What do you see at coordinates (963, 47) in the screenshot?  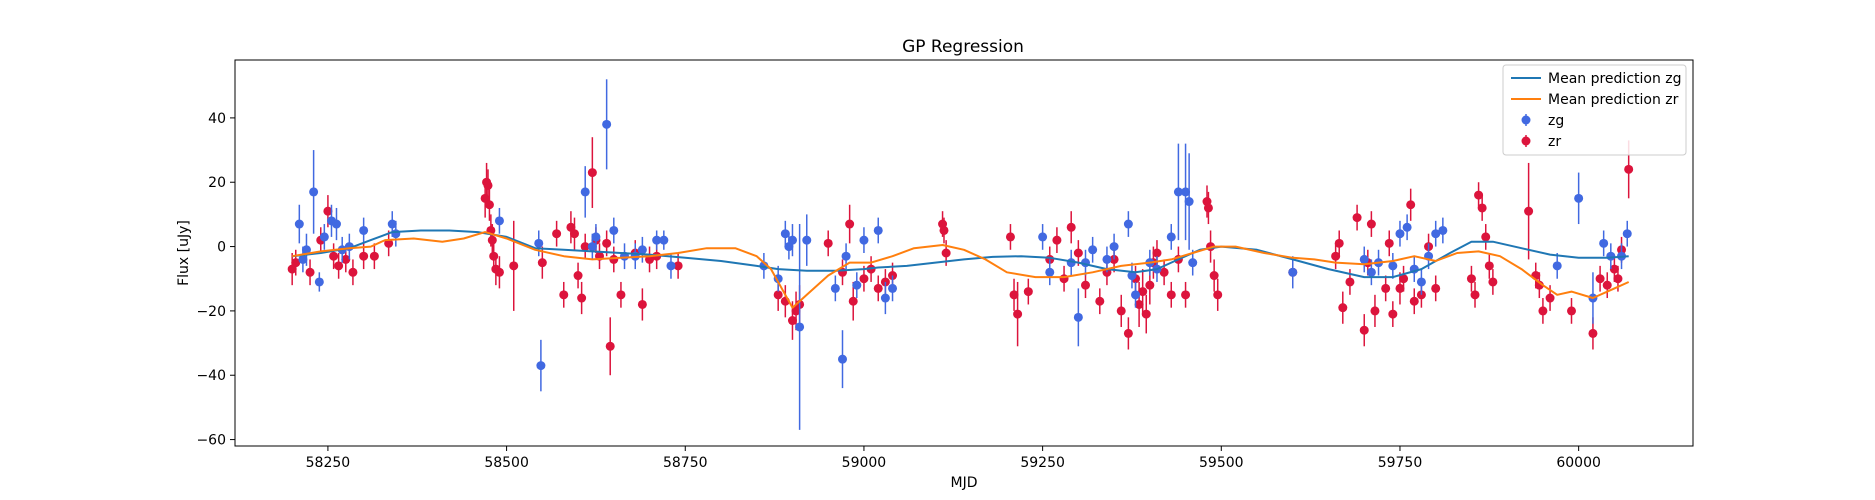 I see `chart-title: GP Regression` at bounding box center [963, 47].